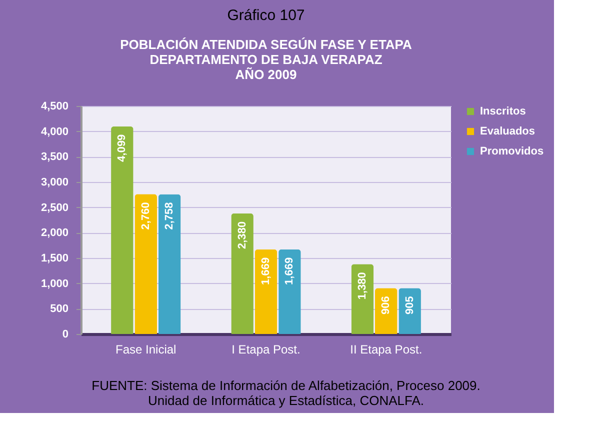 The height and width of the screenshot is (443, 590). I want to click on y-tick-label: 500, so click(59, 309).